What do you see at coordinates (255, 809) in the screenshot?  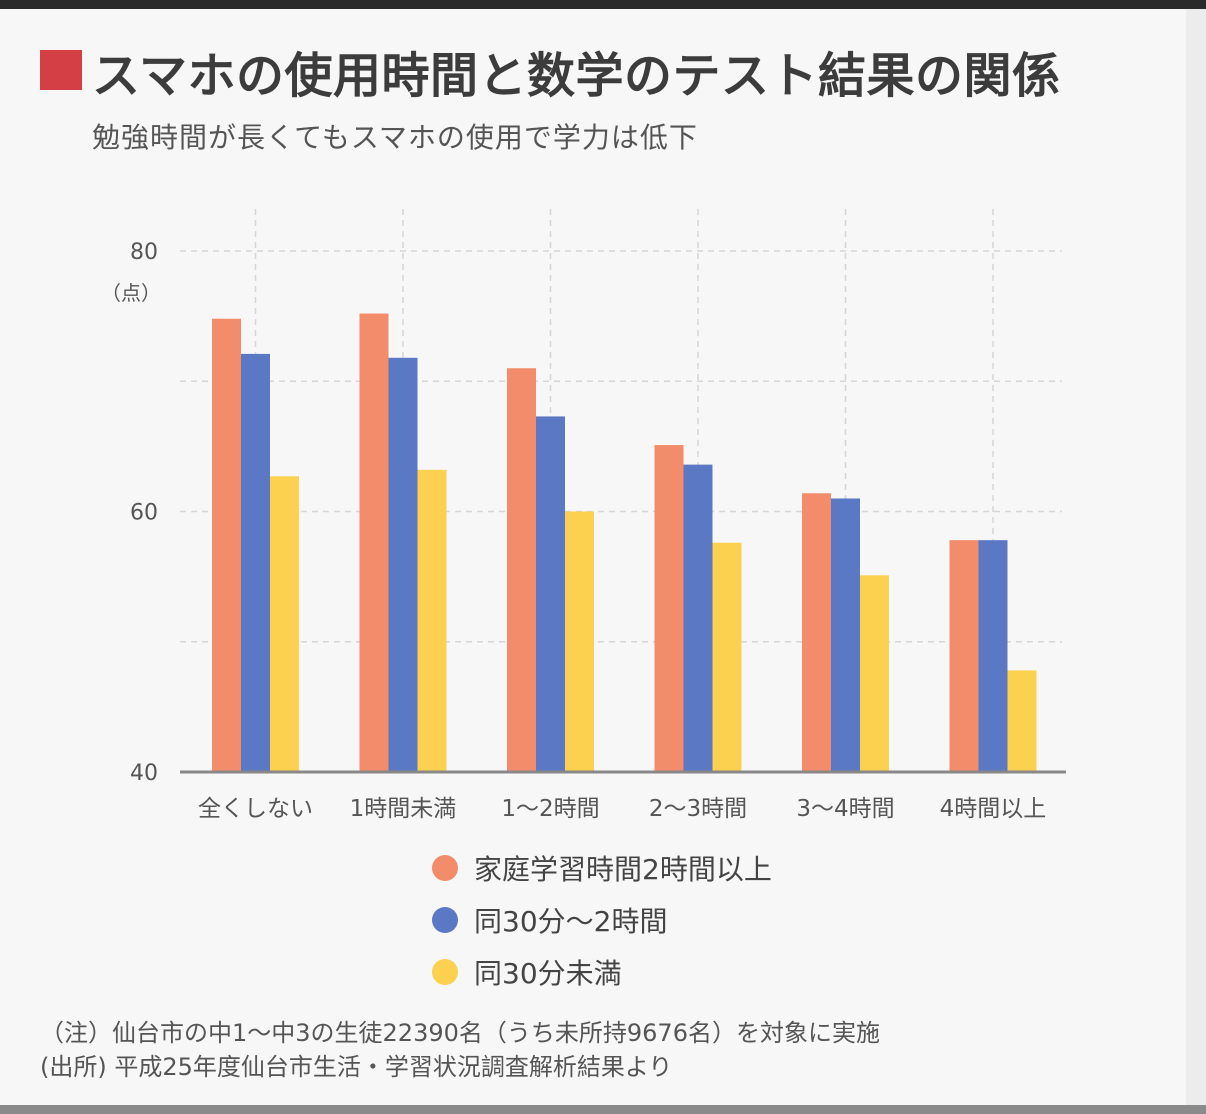 I see `x-tick-label: 全くしない` at bounding box center [255, 809].